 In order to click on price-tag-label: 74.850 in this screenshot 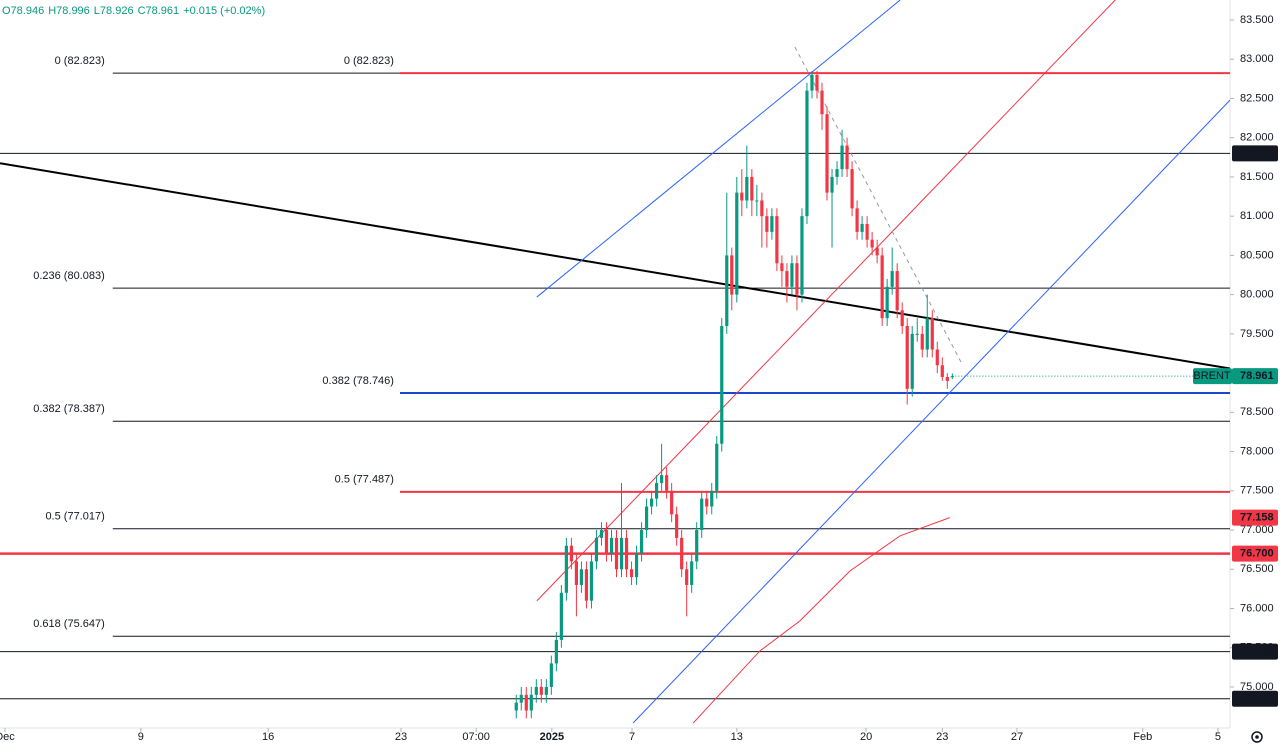, I will do `click(1257, 699)`.